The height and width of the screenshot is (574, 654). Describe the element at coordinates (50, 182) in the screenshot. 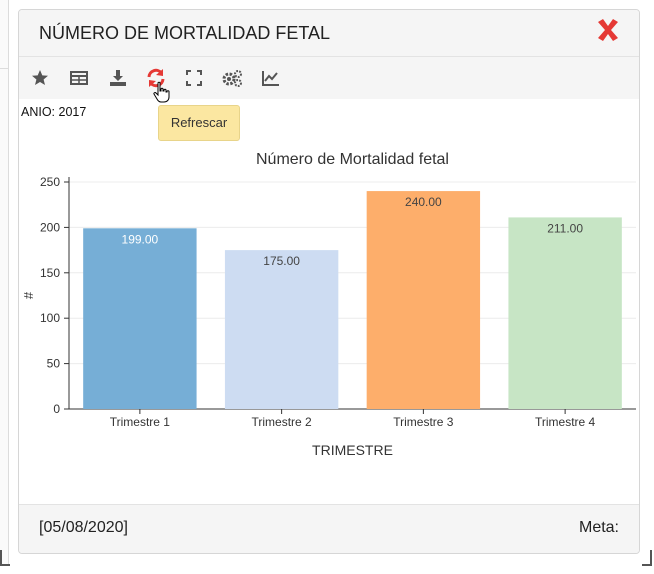

I see `y-tick-label: 250` at that location.